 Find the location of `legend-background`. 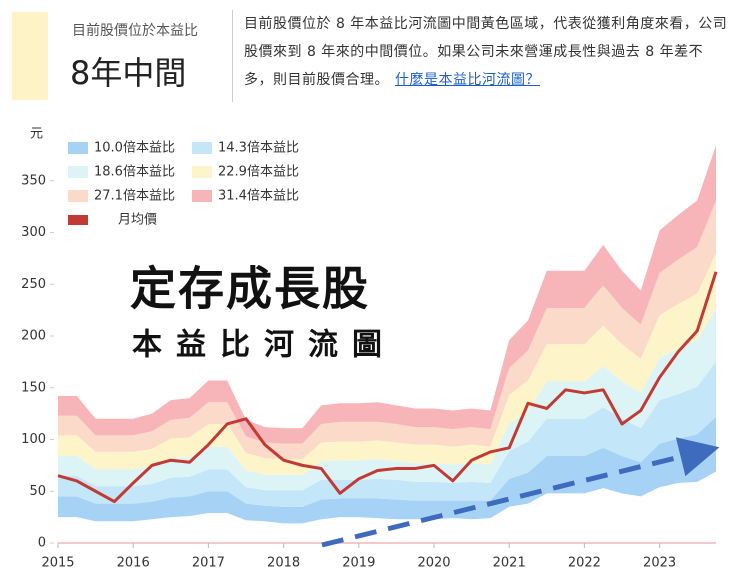

legend-background is located at coordinates (186, 186).